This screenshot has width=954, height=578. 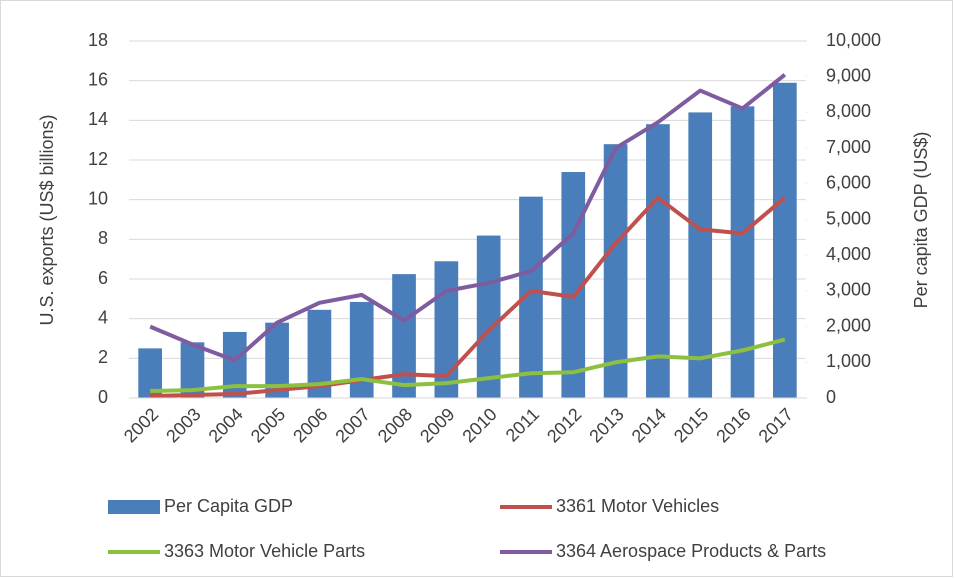 What do you see at coordinates (103, 317) in the screenshot?
I see `y-tick-label: 4` at bounding box center [103, 317].